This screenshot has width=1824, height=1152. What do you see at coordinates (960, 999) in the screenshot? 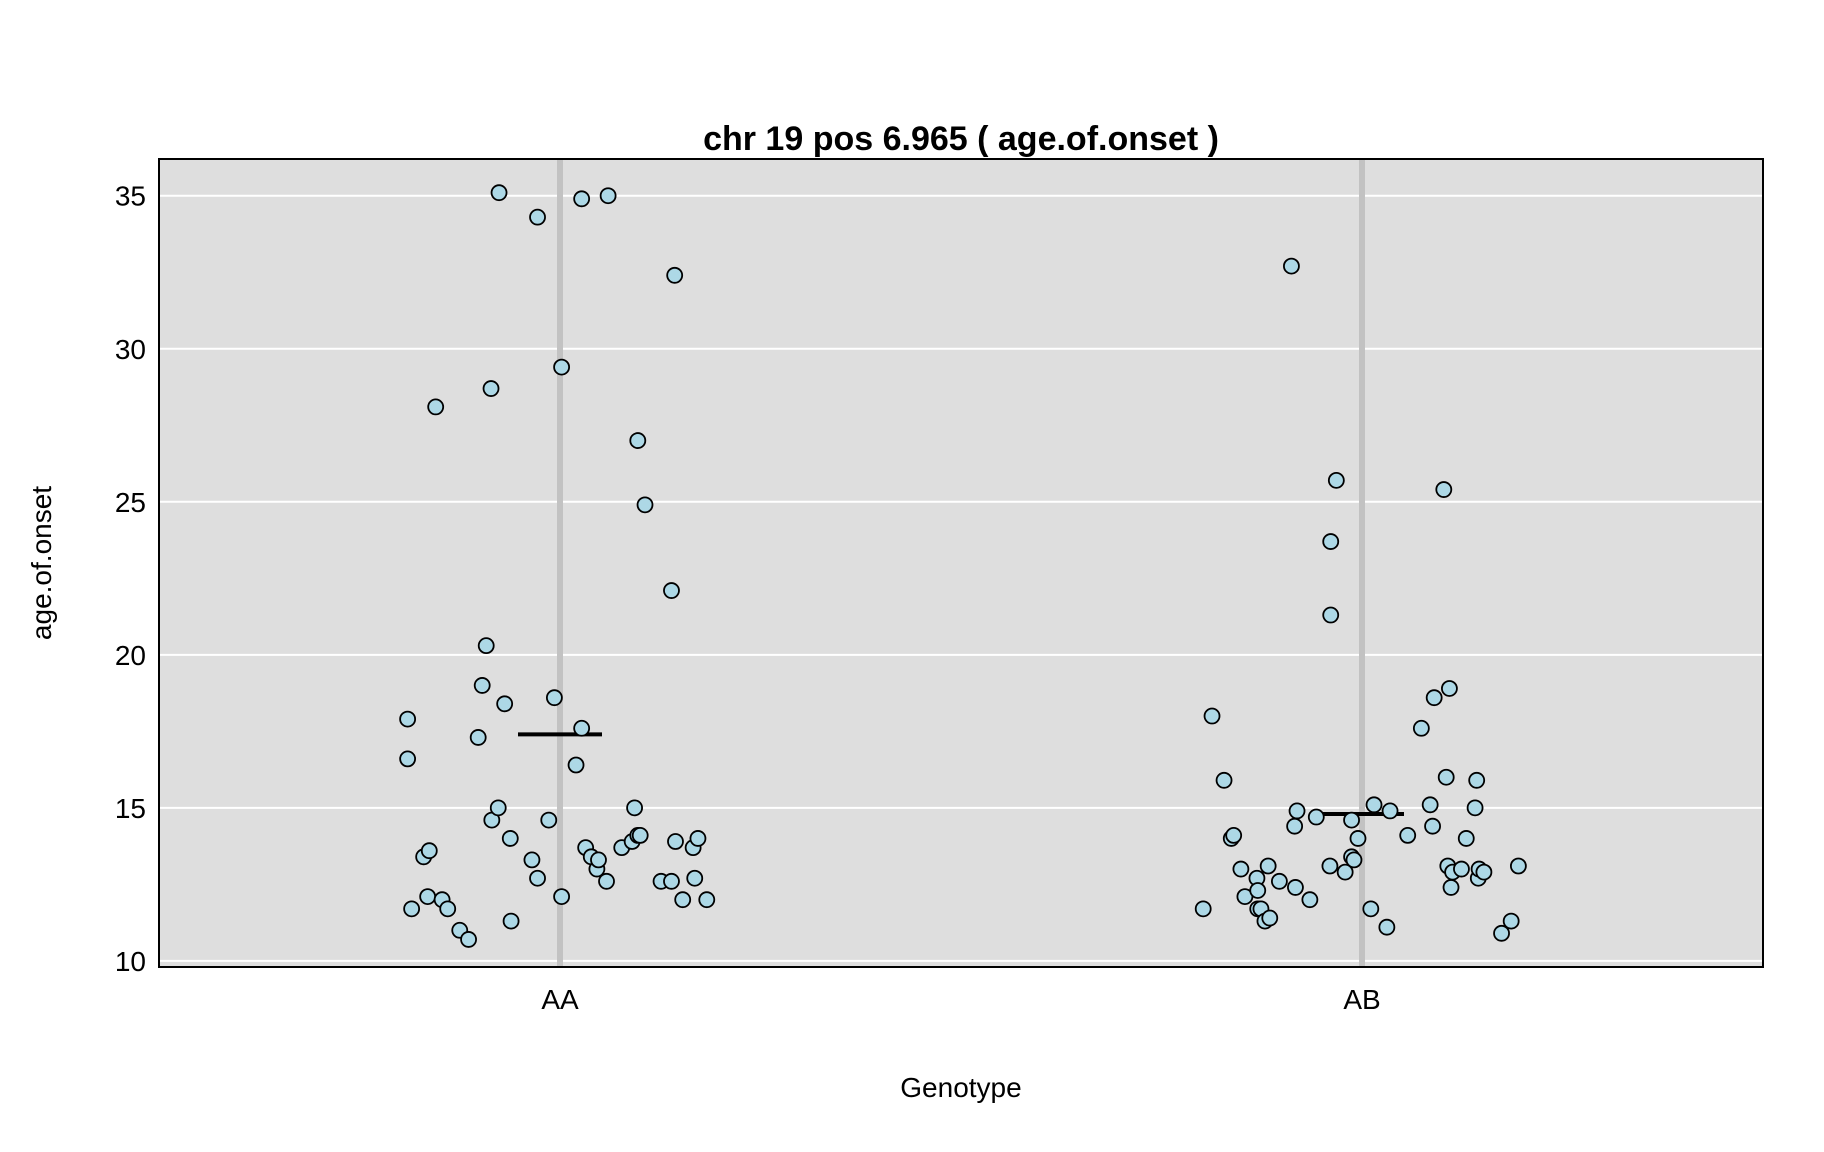
I see `x-tick-labels: AA AB` at bounding box center [960, 999].